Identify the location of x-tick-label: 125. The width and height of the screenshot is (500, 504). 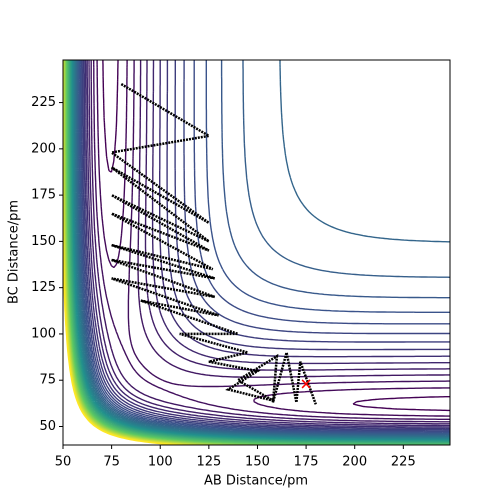
(208, 462).